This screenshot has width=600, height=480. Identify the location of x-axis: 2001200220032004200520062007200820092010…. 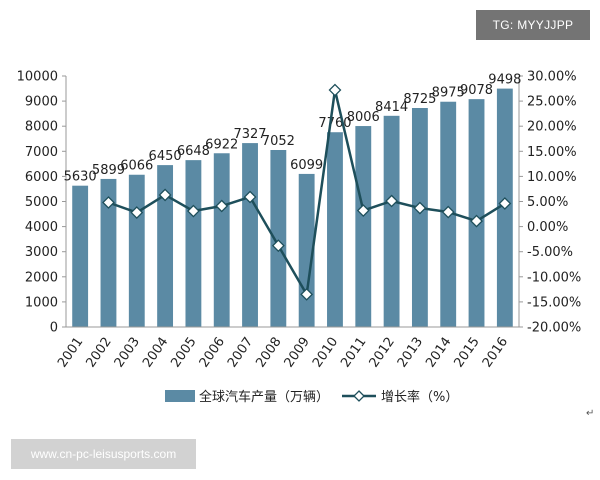
(287, 348).